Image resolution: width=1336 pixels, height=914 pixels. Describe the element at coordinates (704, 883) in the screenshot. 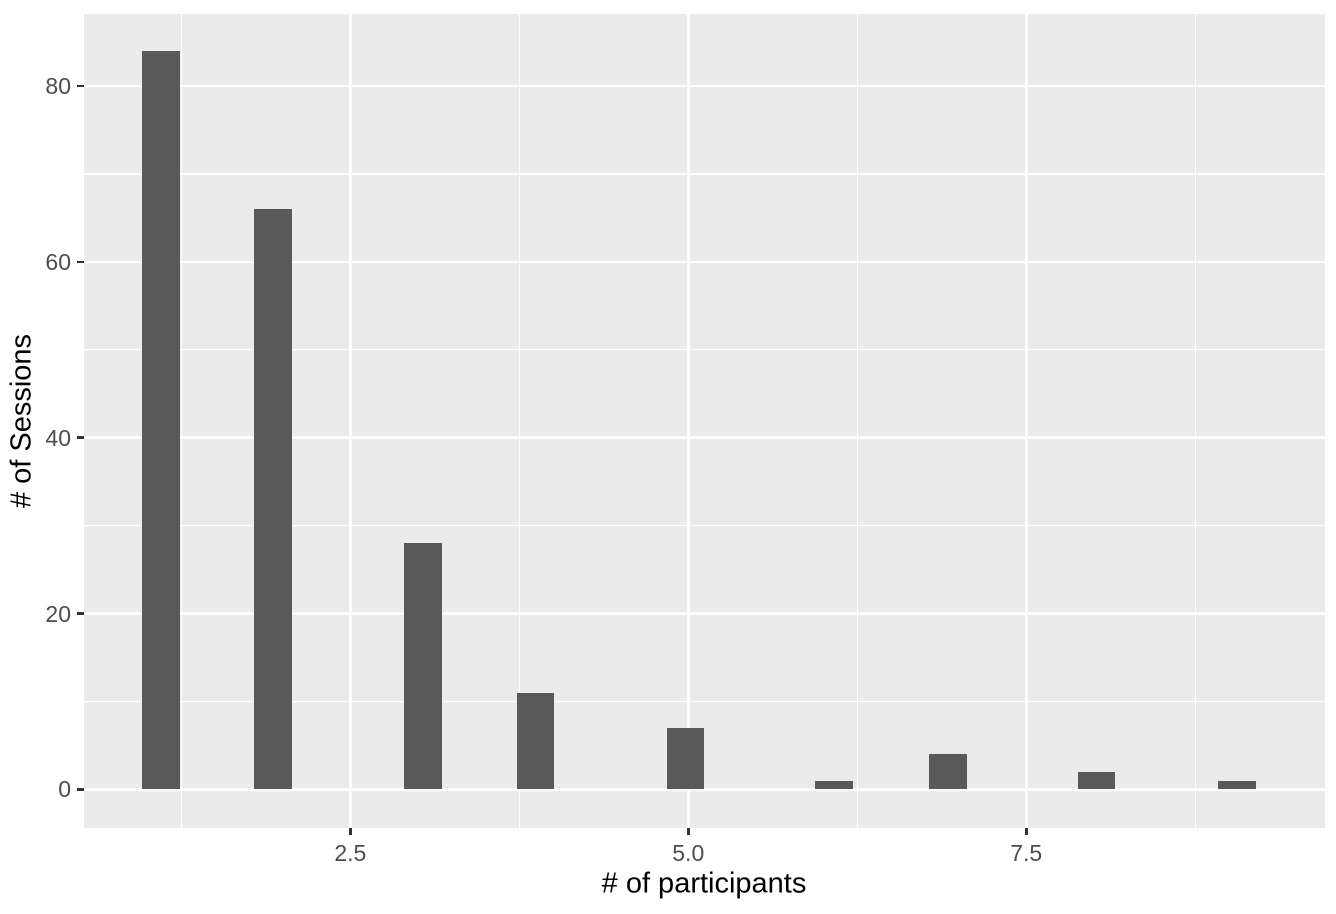

I see `x-axis-title: # of participants` at that location.